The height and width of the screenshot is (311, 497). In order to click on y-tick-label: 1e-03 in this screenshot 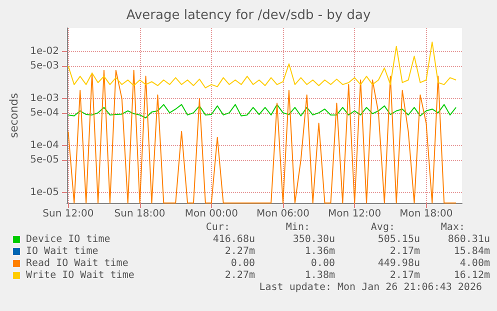, I will do `click(44, 98)`.